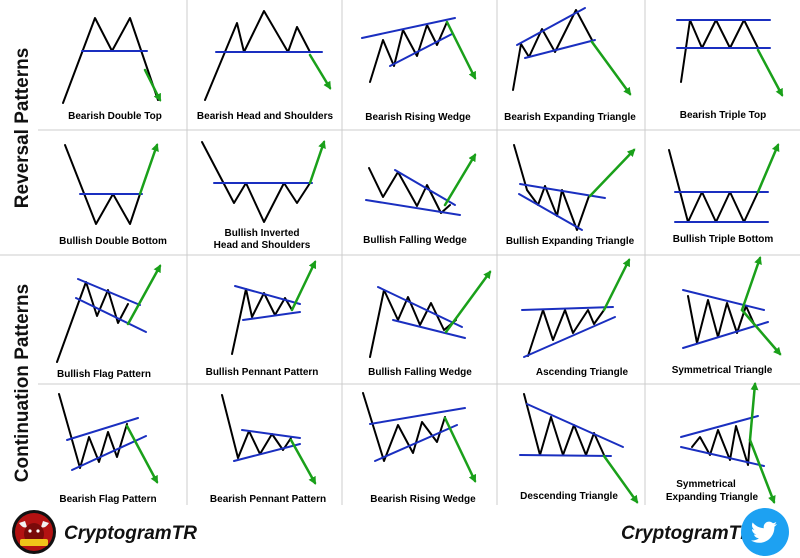 This screenshot has height=558, width=800. I want to click on brand-name-right: CryptogramTR, so click(688, 533).